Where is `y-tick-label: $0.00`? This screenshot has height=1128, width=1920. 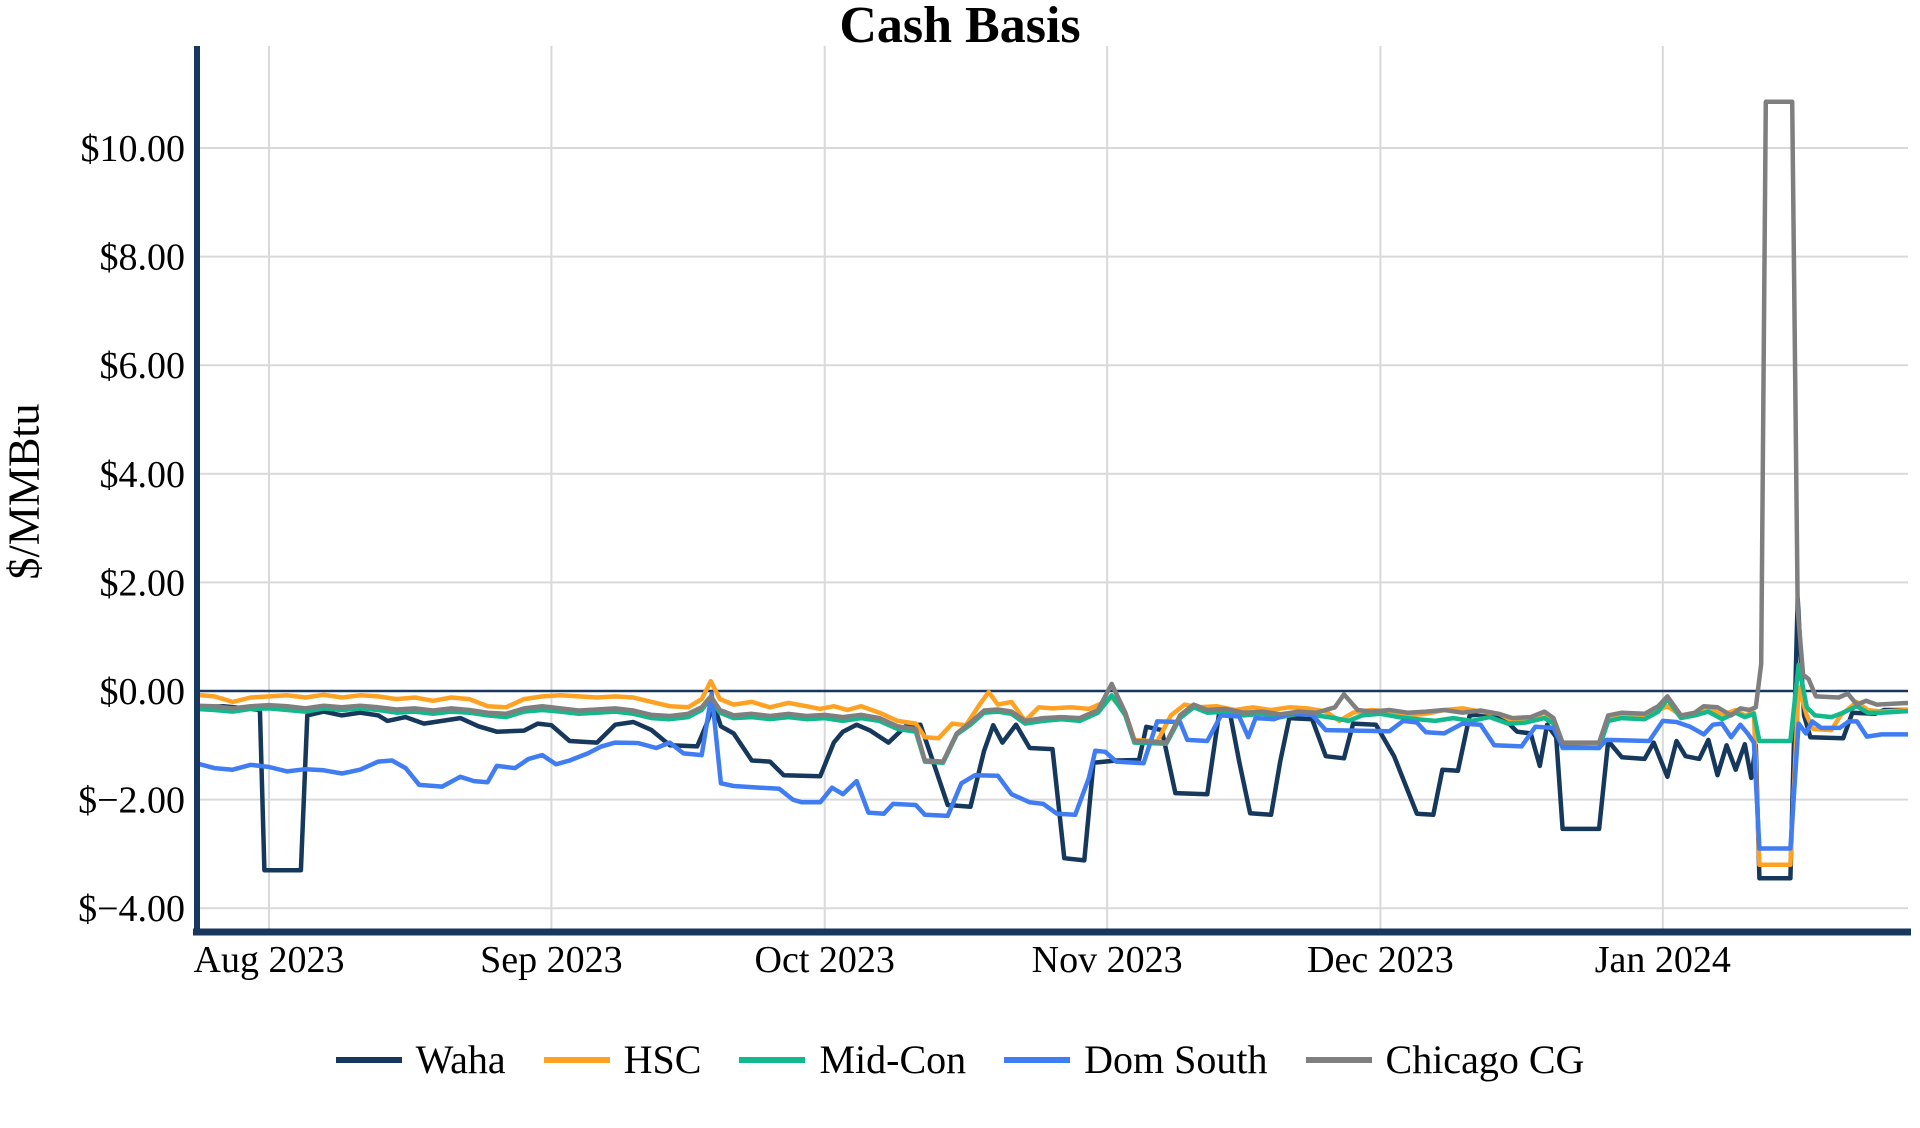
y-tick-label: $0.00 is located at coordinates (143, 692).